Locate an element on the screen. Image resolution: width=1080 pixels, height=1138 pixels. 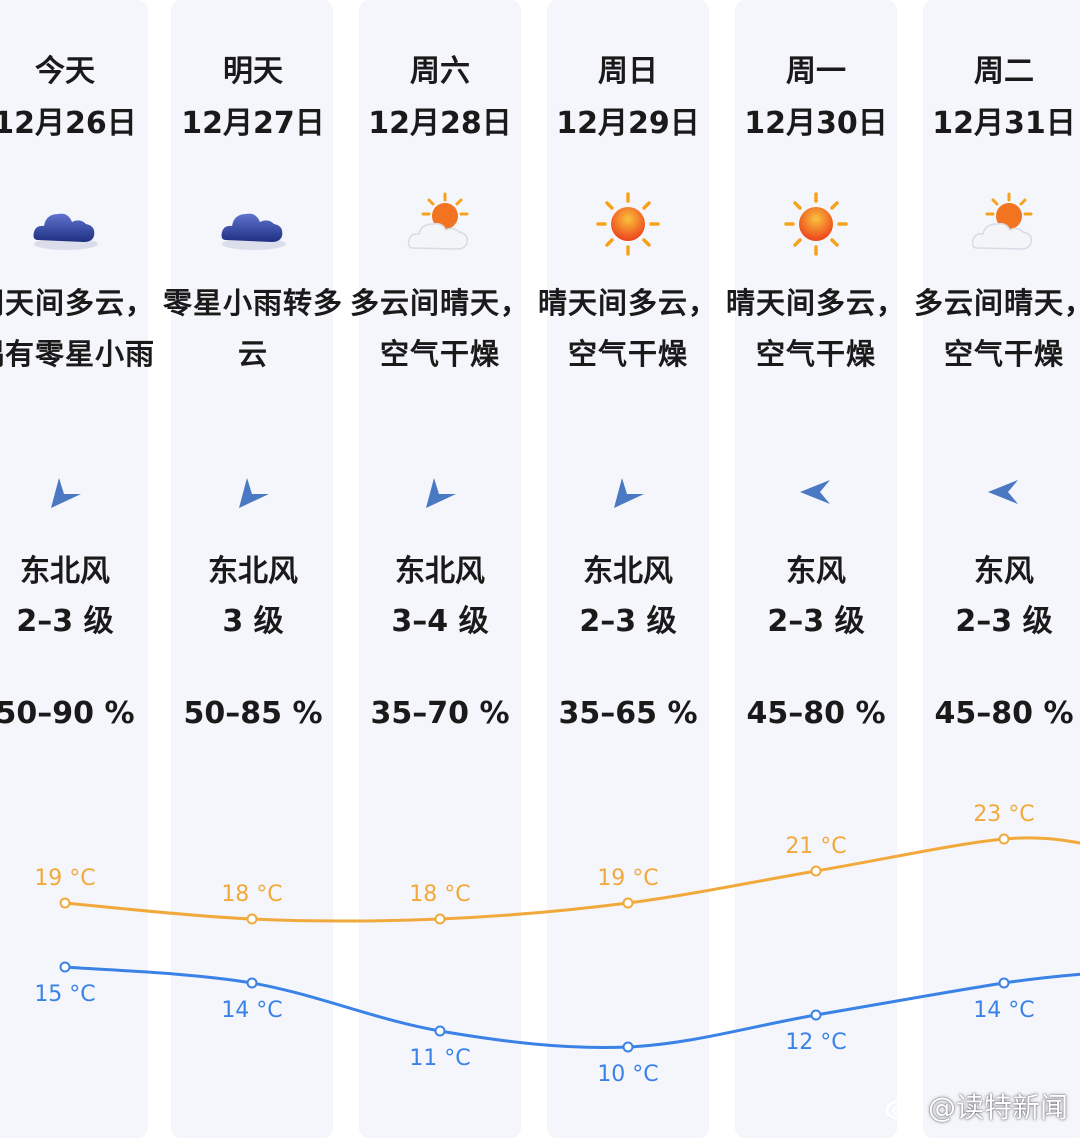
day-date: 12月27日 is located at coordinates (253, 123).